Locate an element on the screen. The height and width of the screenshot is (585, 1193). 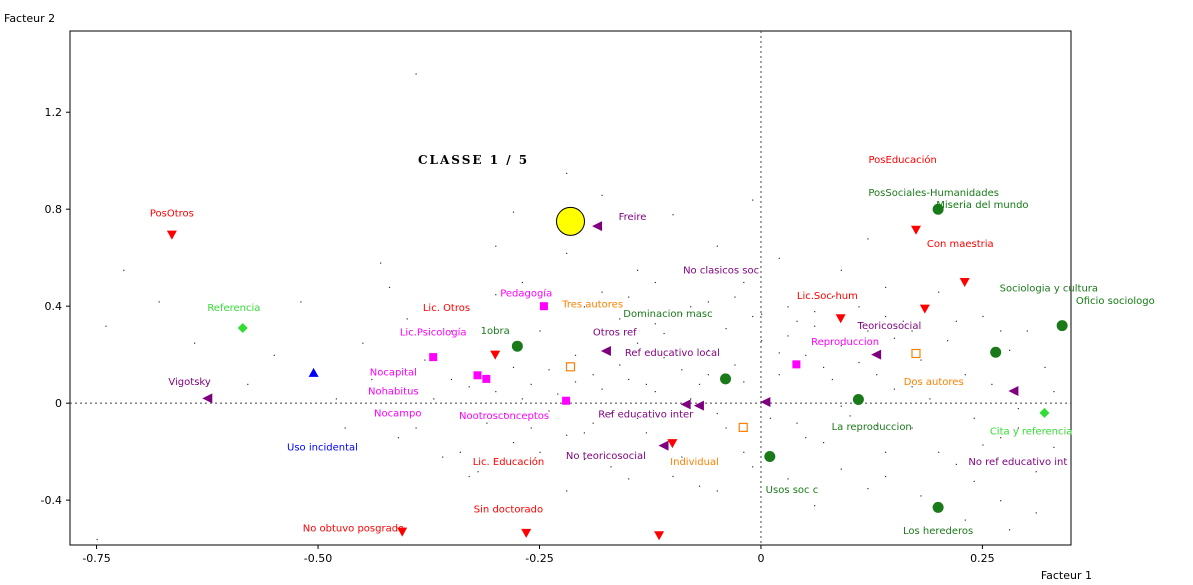
point-label: No teoricosocial is located at coordinates (606, 456).